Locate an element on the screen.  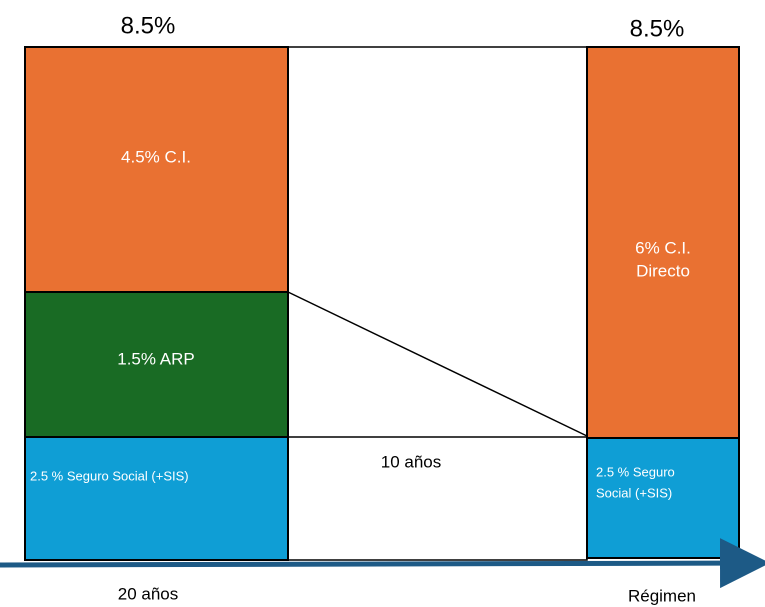
diagonal is located at coordinates (437, 364).